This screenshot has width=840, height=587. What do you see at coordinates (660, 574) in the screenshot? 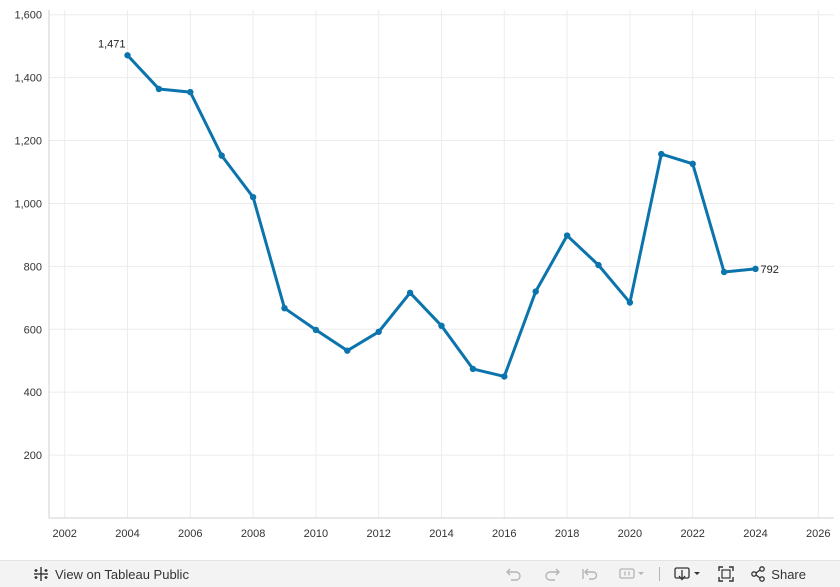
I see `toolbar-divider` at bounding box center [660, 574].